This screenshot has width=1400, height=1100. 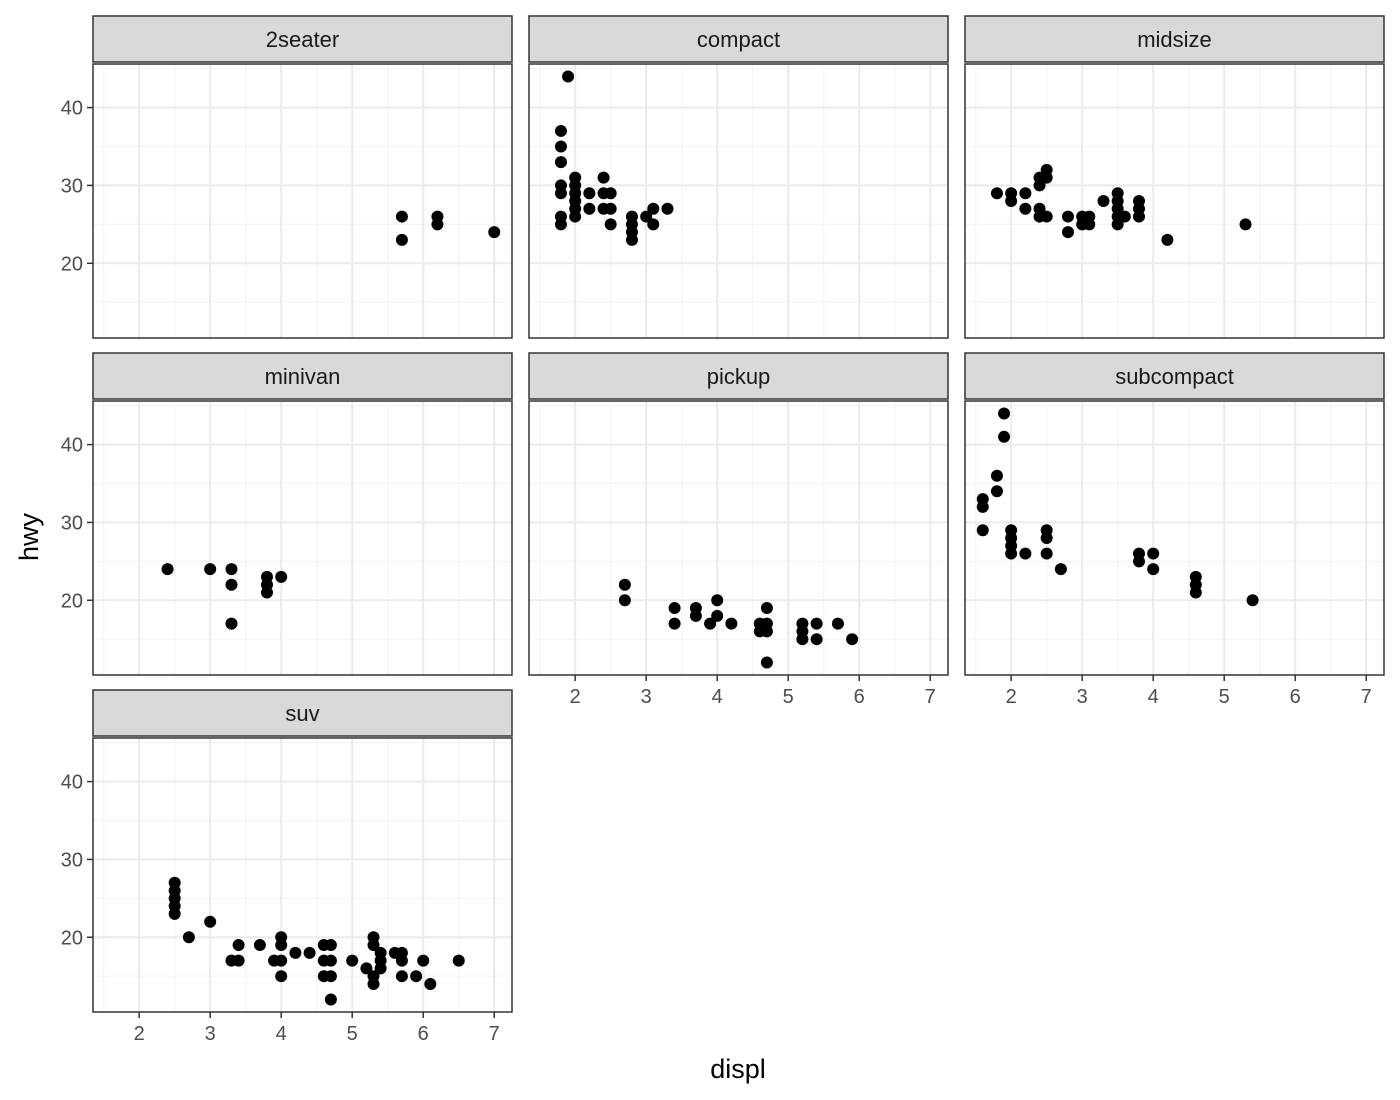 What do you see at coordinates (738, 39) in the screenshot?
I see `facet-strip-label: compact` at bounding box center [738, 39].